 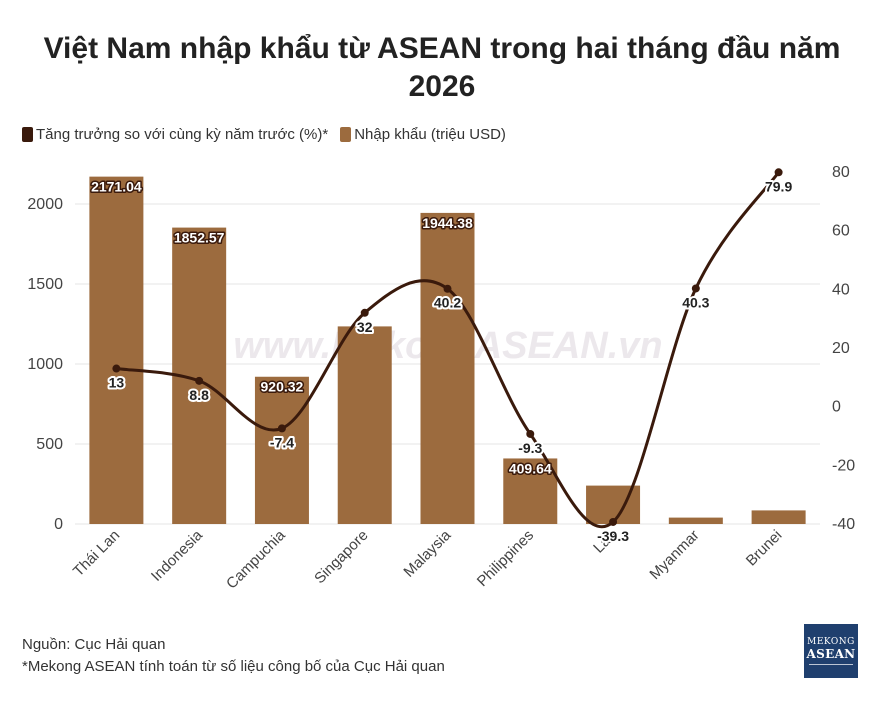 I want to click on line-data-label: 13, so click(x=117, y=383).